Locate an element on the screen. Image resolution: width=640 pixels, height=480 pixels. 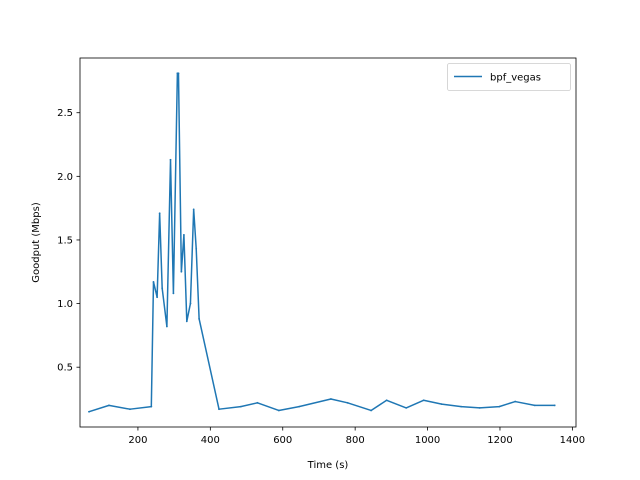
y-tick-label: 2.5 is located at coordinates (65, 113).